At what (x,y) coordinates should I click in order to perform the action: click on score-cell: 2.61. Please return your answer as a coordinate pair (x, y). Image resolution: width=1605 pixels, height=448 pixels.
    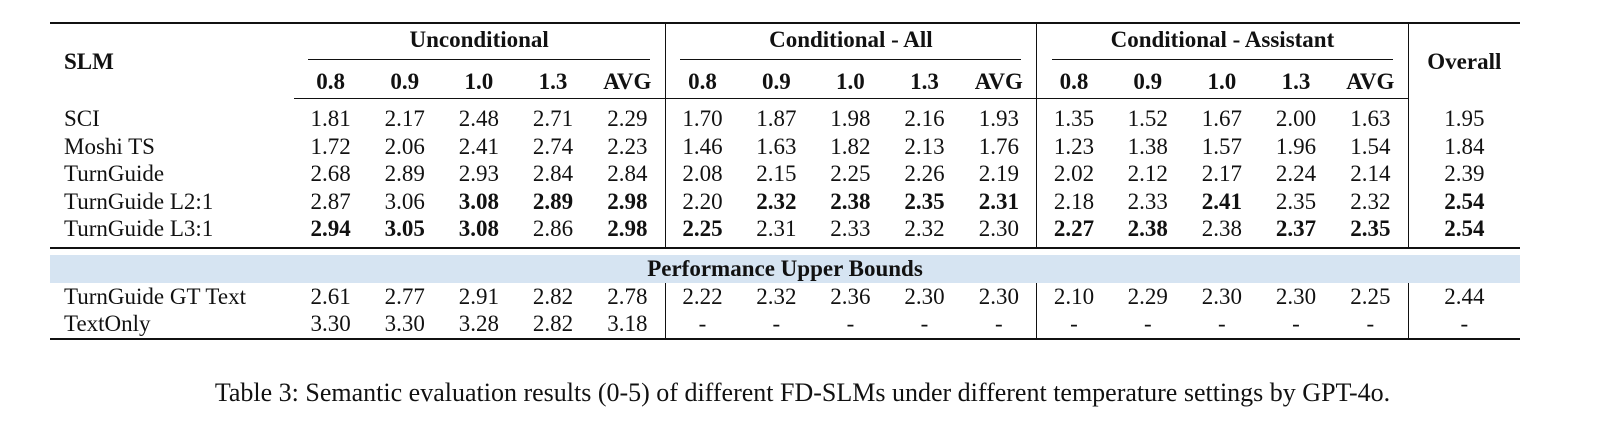
    Looking at the image, I should click on (330, 296).